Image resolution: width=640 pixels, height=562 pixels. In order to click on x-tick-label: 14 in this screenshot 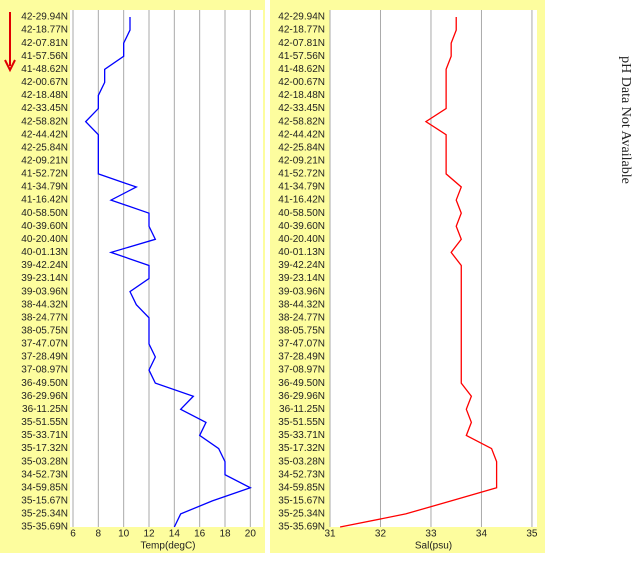, I will do `click(175, 534)`.